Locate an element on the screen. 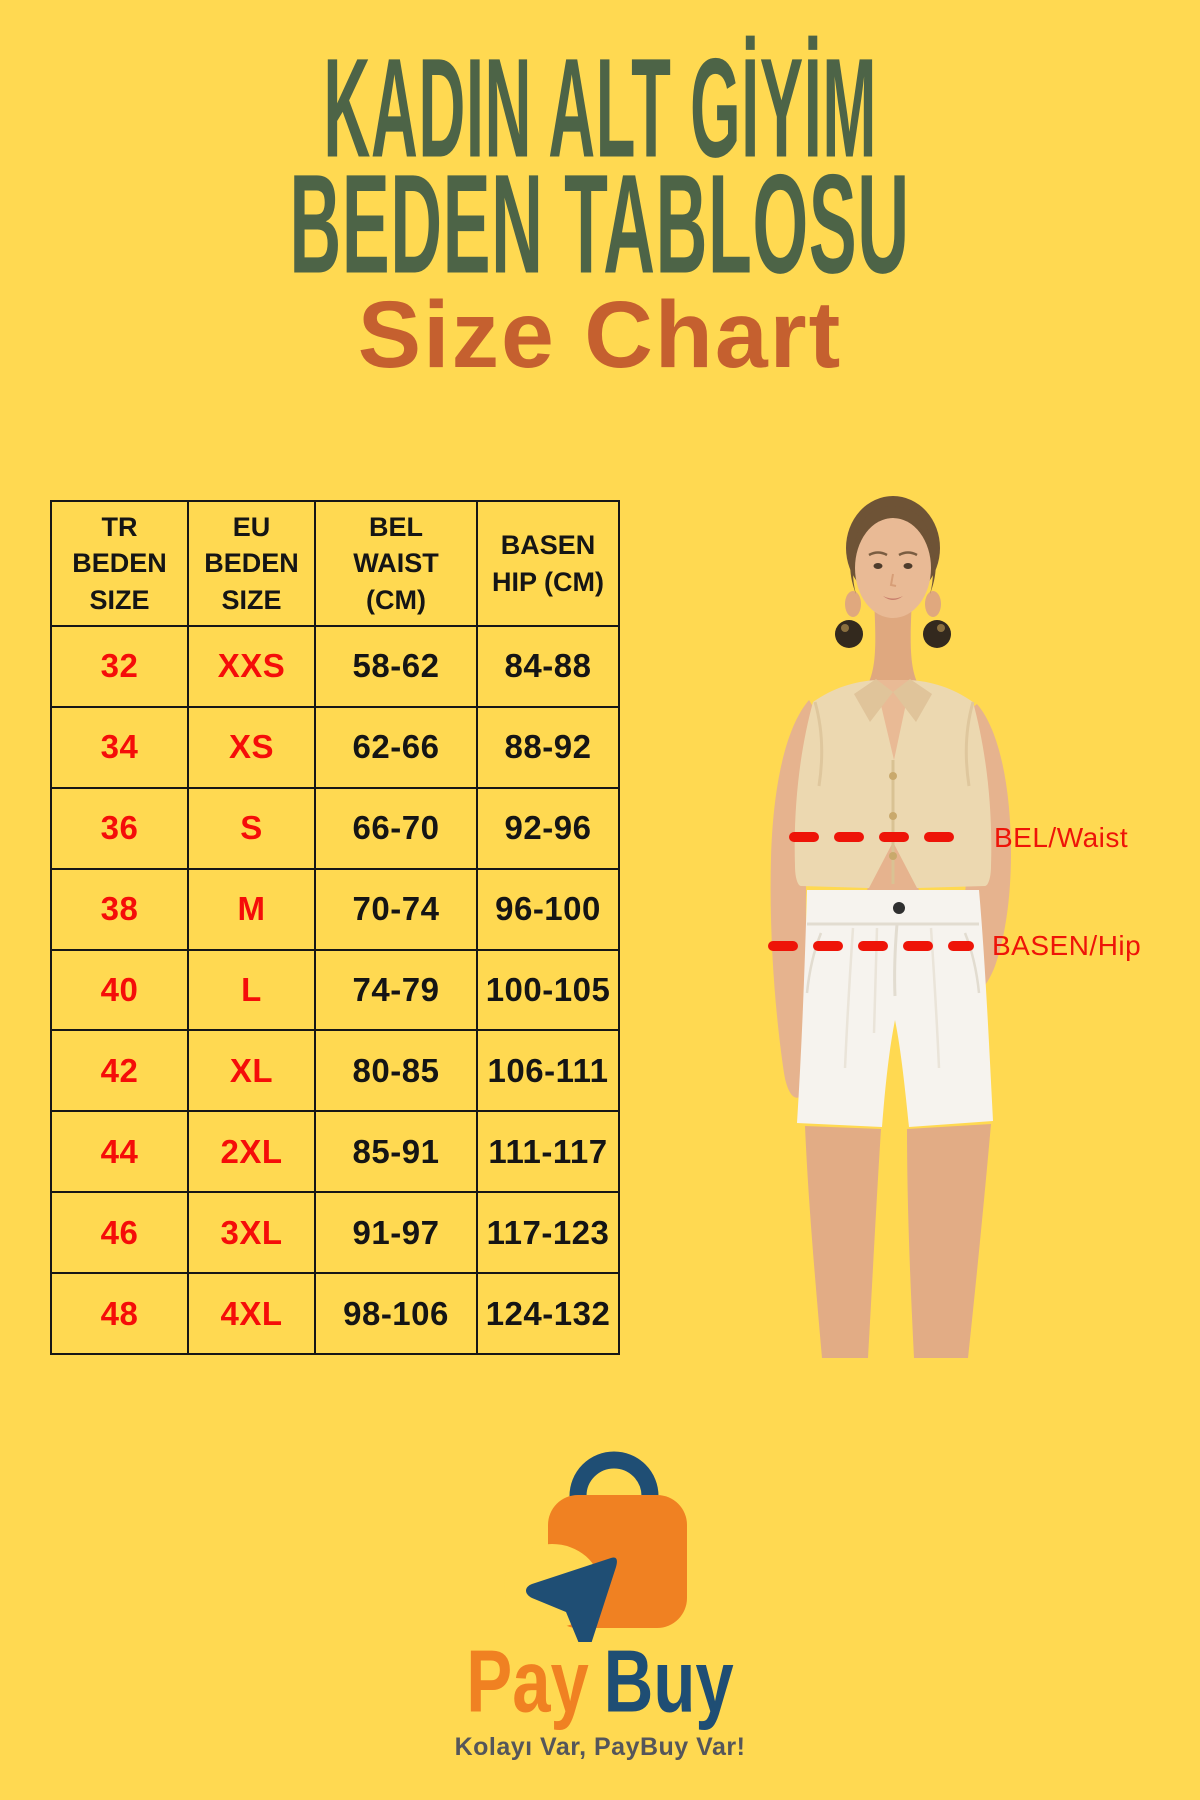 The image size is (1200, 1800). table-row: 44 2XL 85-91 111-117 is located at coordinates (335, 1152).